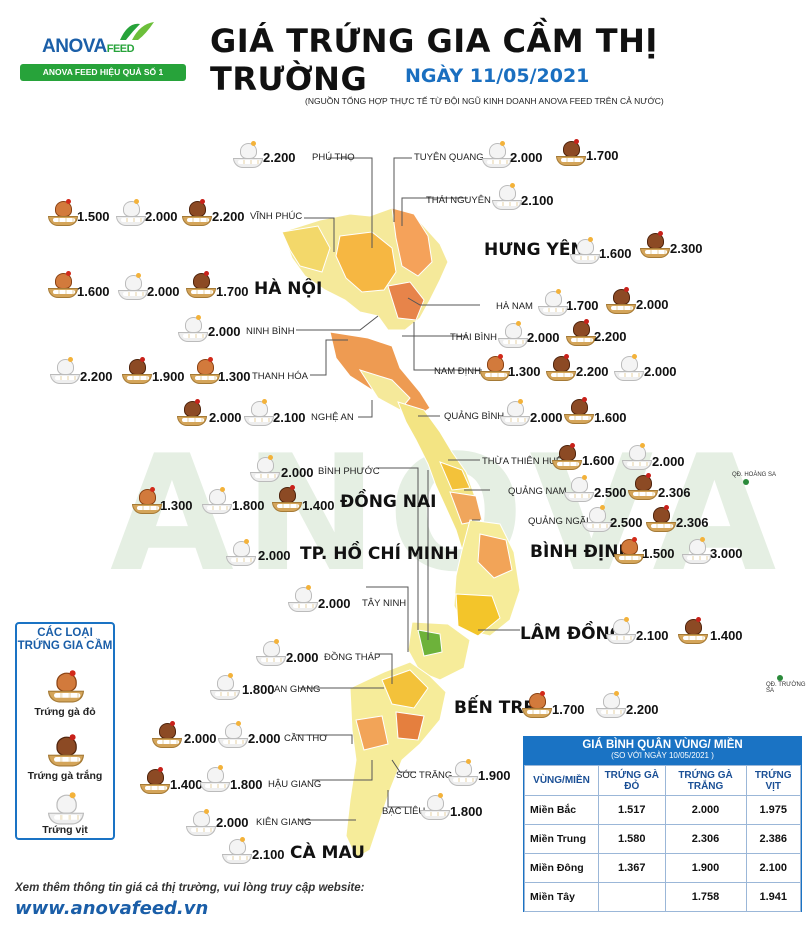 This screenshot has width=810, height=937. Describe the element at coordinates (658, 553) in the screenshot. I see `binh-dinh-red-price: 1.500` at that location.